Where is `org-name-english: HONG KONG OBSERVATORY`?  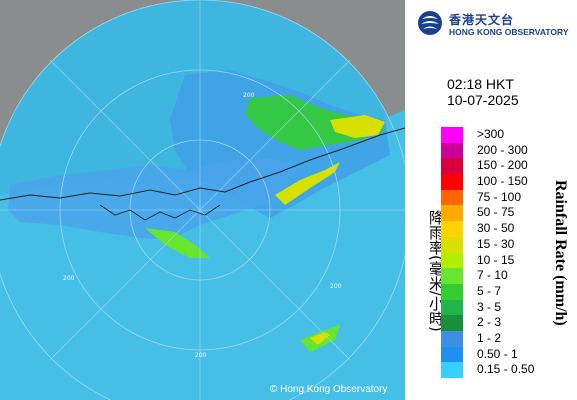 org-name-english: HONG KONG OBSERVATORY is located at coordinates (509, 32).